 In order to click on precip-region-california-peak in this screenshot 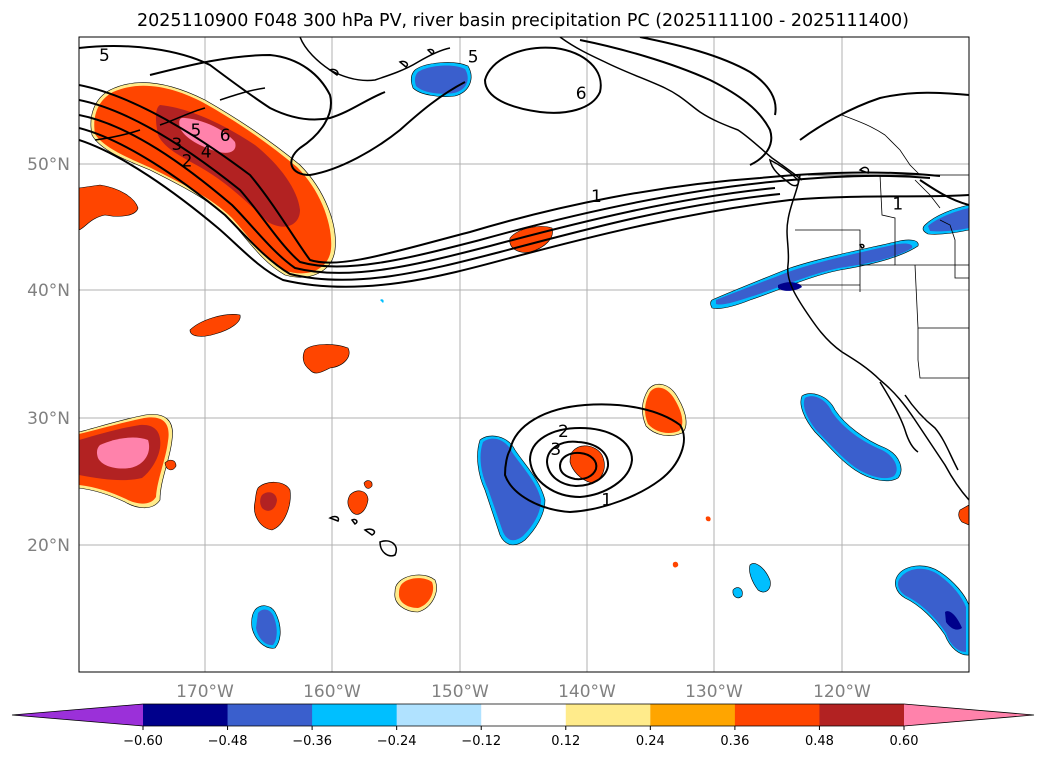, I will do `click(790, 286)`.